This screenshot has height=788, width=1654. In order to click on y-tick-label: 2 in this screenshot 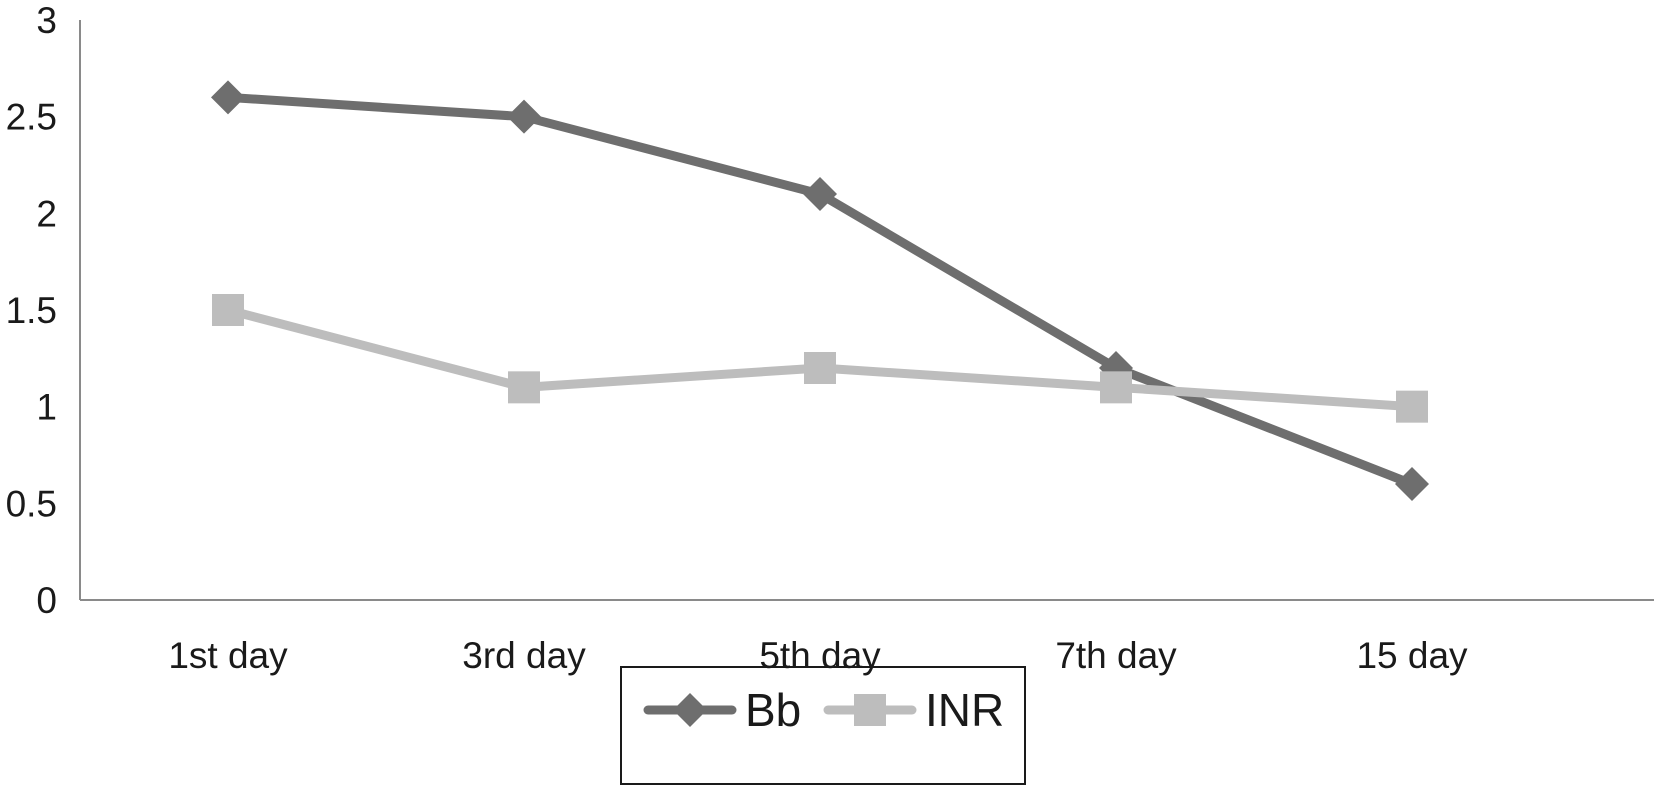, I will do `click(46, 213)`.